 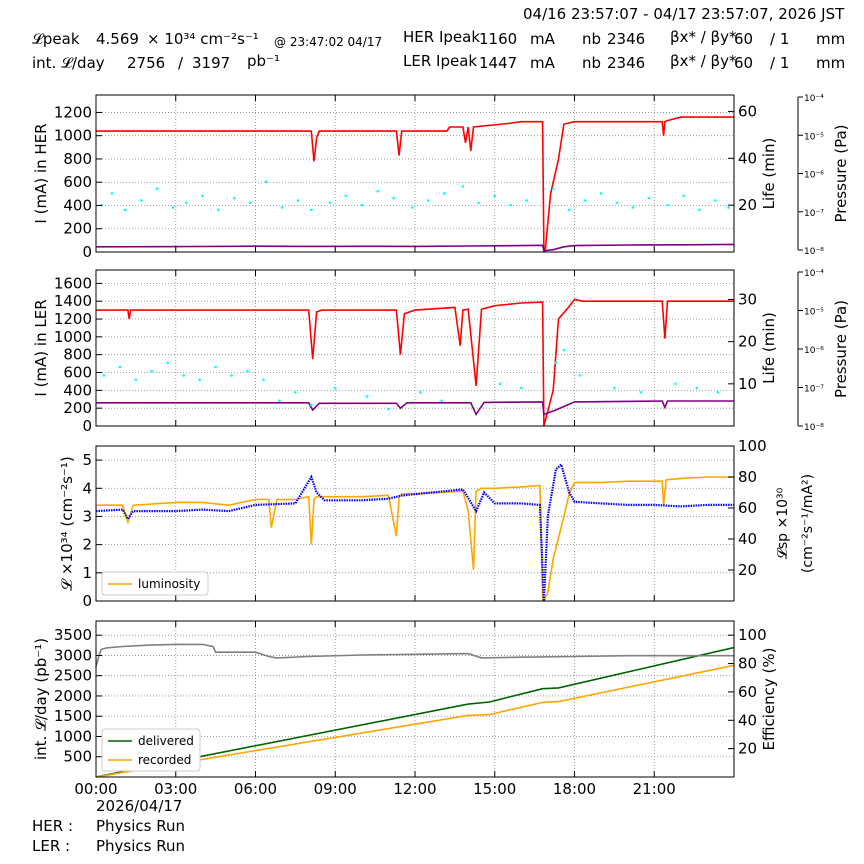 I want to click on y2-tick-label: 20, so click(x=747, y=342).